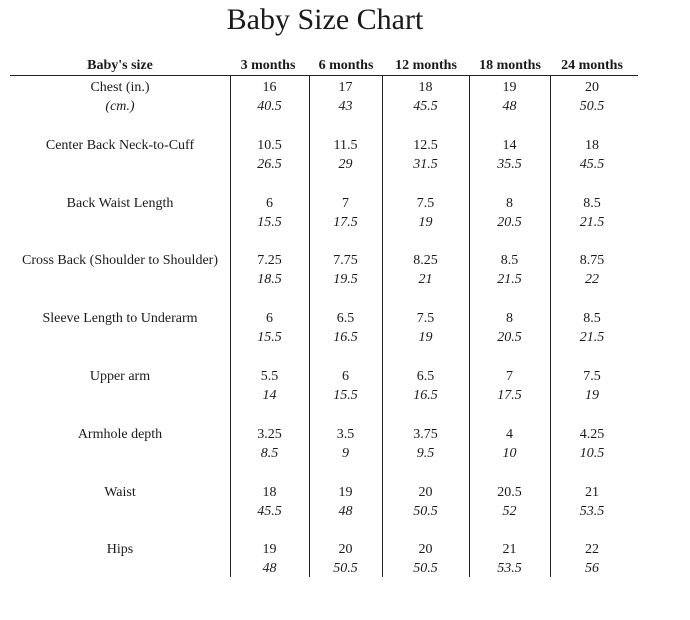 The width and height of the screenshot is (690, 620). Describe the element at coordinates (345, 453) in the screenshot. I see `cm-value: 9` at that location.